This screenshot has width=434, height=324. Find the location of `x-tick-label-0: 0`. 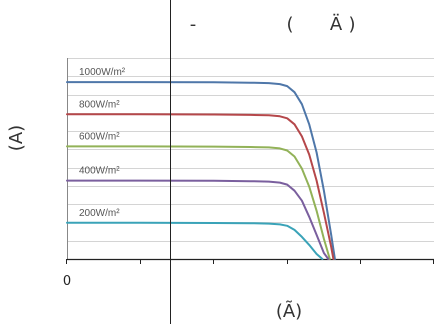

x-tick-label-0: 0 is located at coordinates (67, 281).